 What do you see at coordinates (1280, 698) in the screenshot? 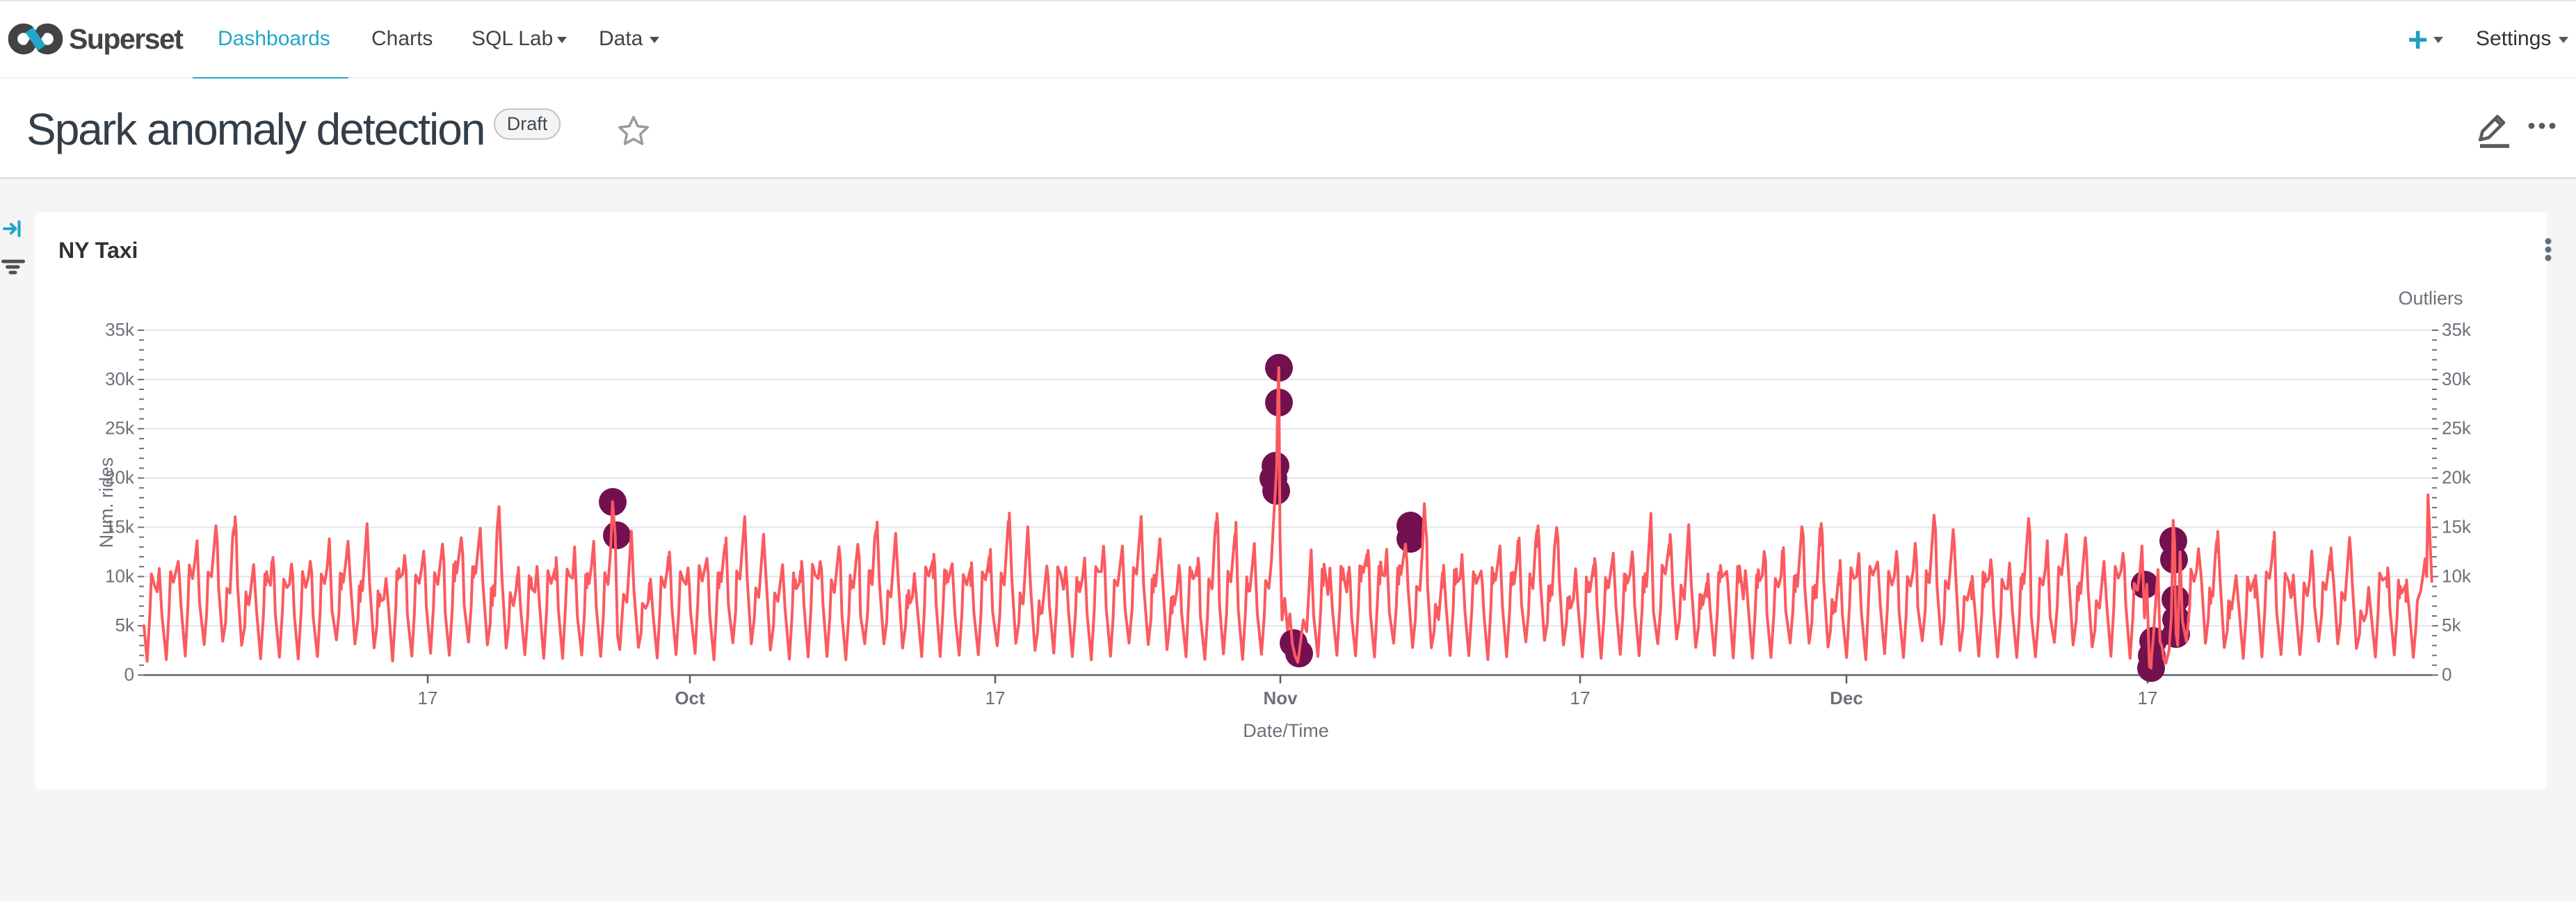
I see `svg-text: Nov` at bounding box center [1280, 698].